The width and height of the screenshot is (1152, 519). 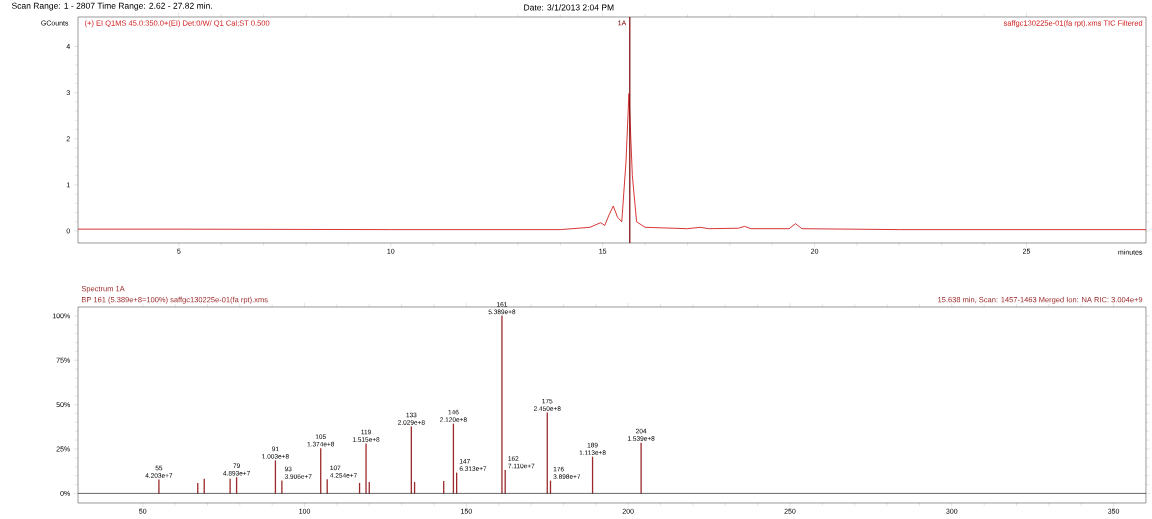 What do you see at coordinates (111, 6) in the screenshot?
I see `chart-title: Scan Range: 1 - 2807 Time Range: 2.62 - 27.82 min.` at bounding box center [111, 6].